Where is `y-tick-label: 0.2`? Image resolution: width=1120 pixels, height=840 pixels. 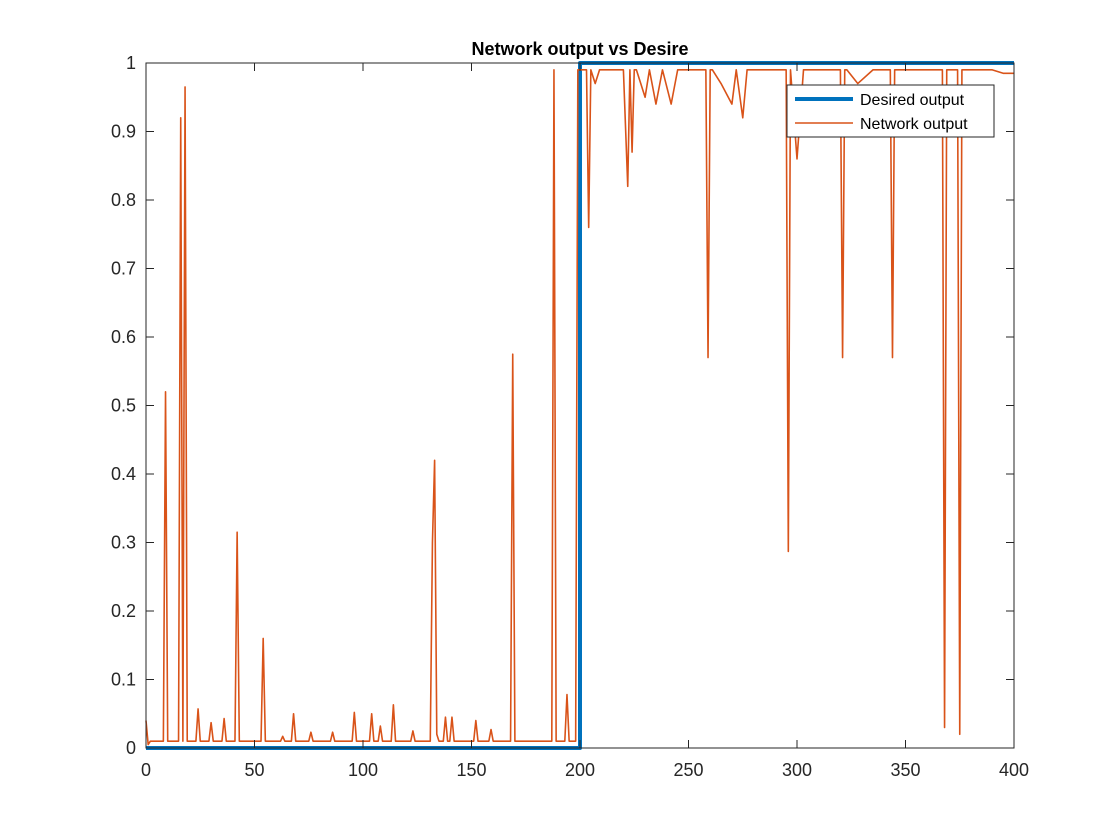 y-tick-label: 0.2 is located at coordinates (123, 611).